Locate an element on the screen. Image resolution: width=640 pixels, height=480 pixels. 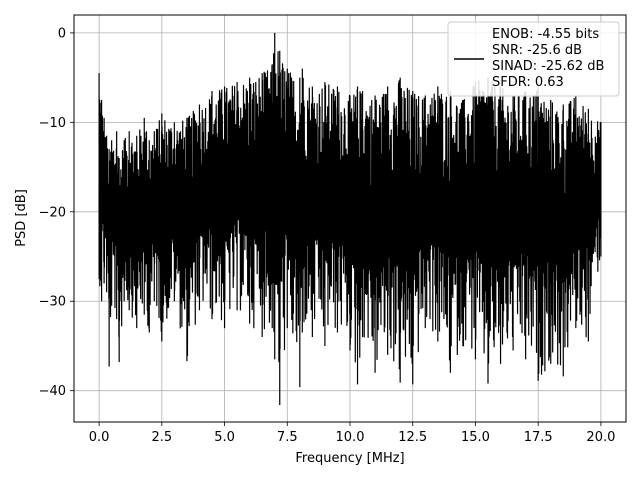
x-tick-label: 17.5 is located at coordinates (538, 437).